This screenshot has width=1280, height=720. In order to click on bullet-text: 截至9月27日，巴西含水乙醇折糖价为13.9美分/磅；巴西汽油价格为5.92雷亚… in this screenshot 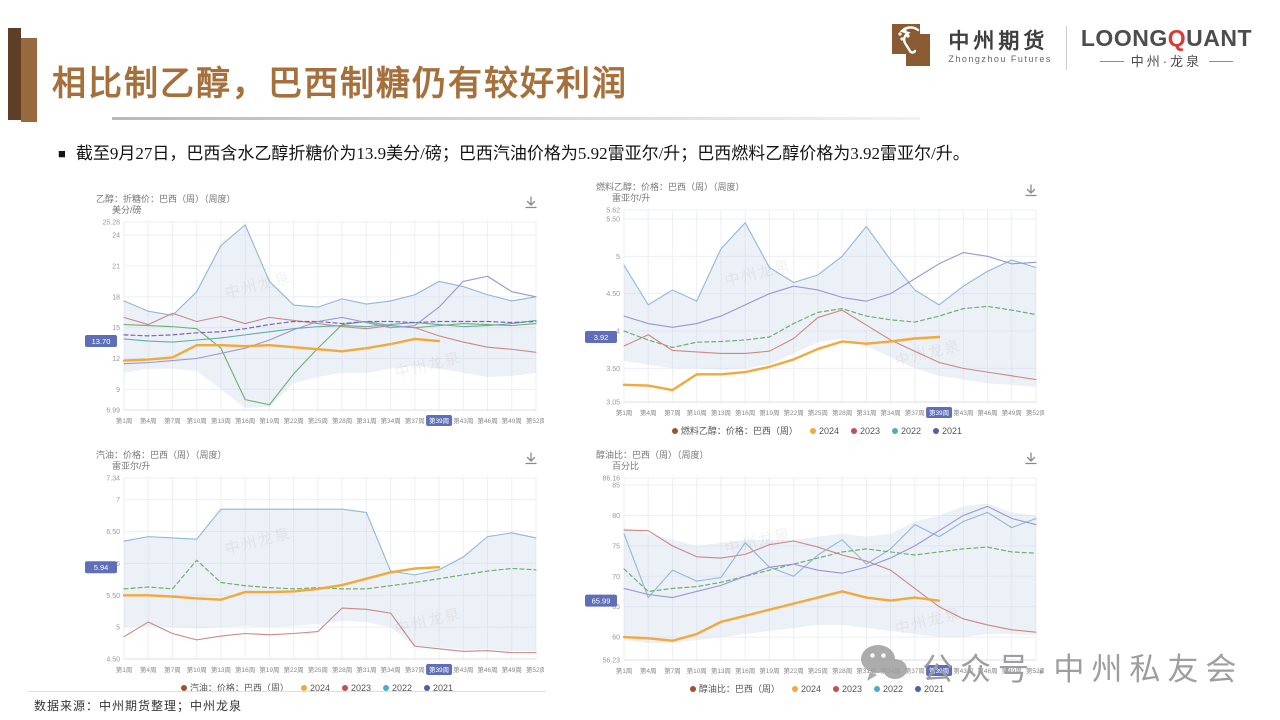, I will do `click(522, 153)`.